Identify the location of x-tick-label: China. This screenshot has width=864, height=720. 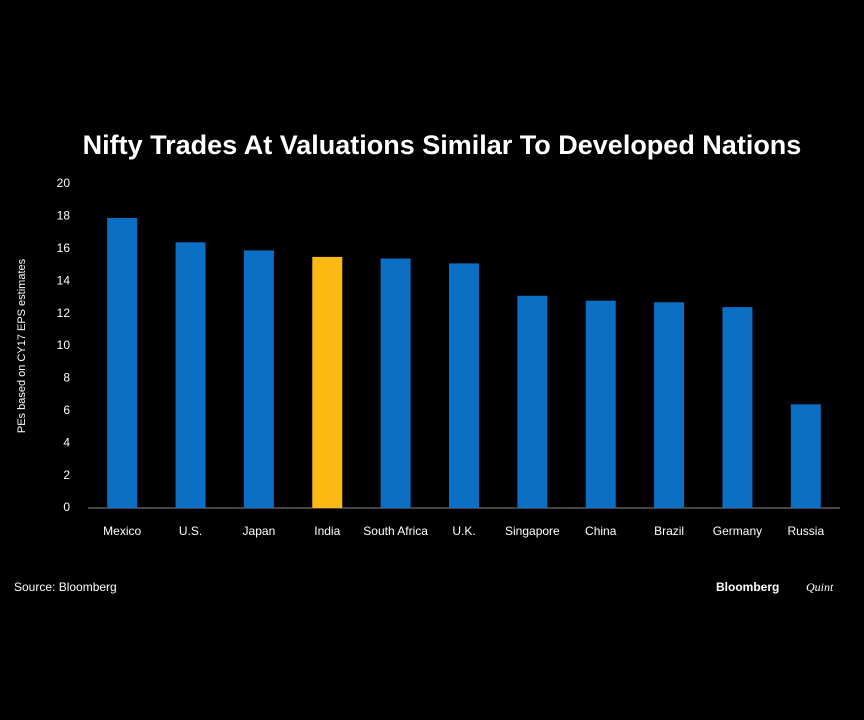
(601, 531).